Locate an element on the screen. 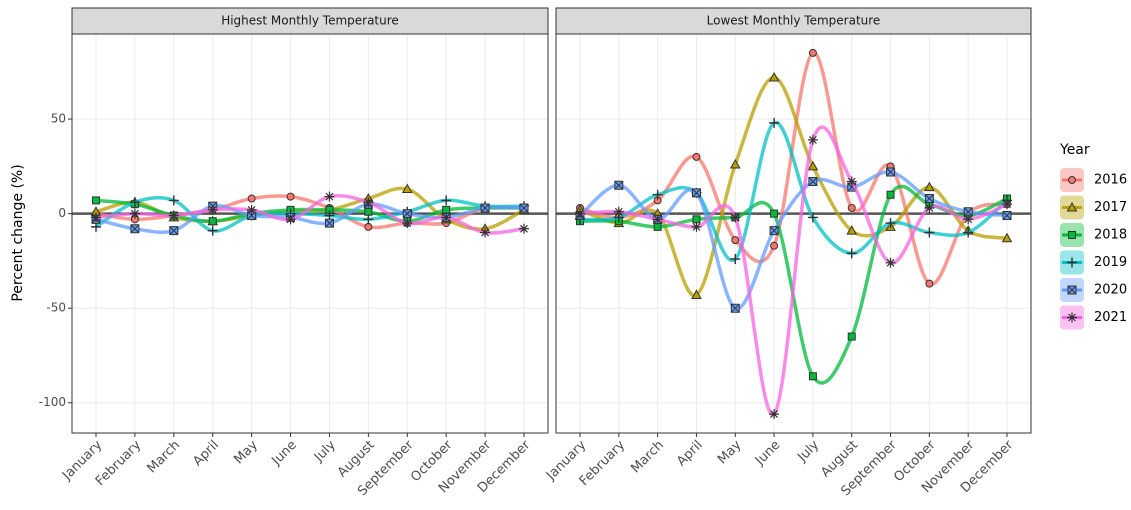 This screenshot has height=510, width=1131. legend-label: 2016 is located at coordinates (1110, 180).